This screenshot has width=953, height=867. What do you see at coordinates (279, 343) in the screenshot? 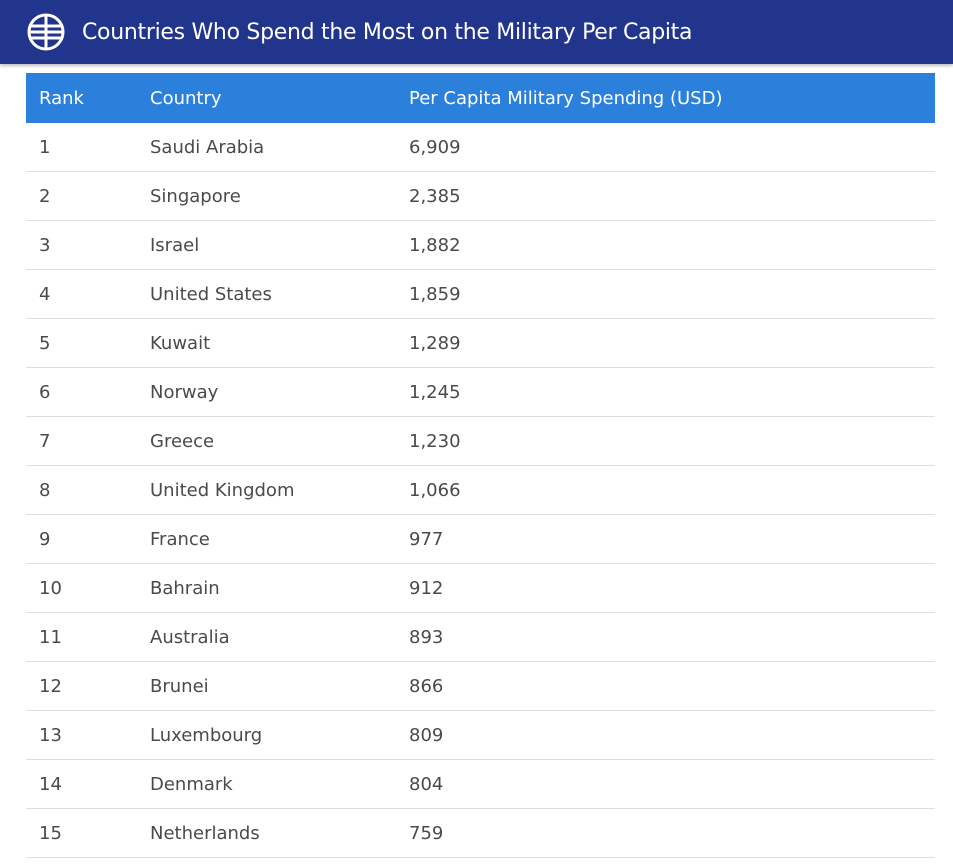
I see `country-cell: Kuwait` at bounding box center [279, 343].